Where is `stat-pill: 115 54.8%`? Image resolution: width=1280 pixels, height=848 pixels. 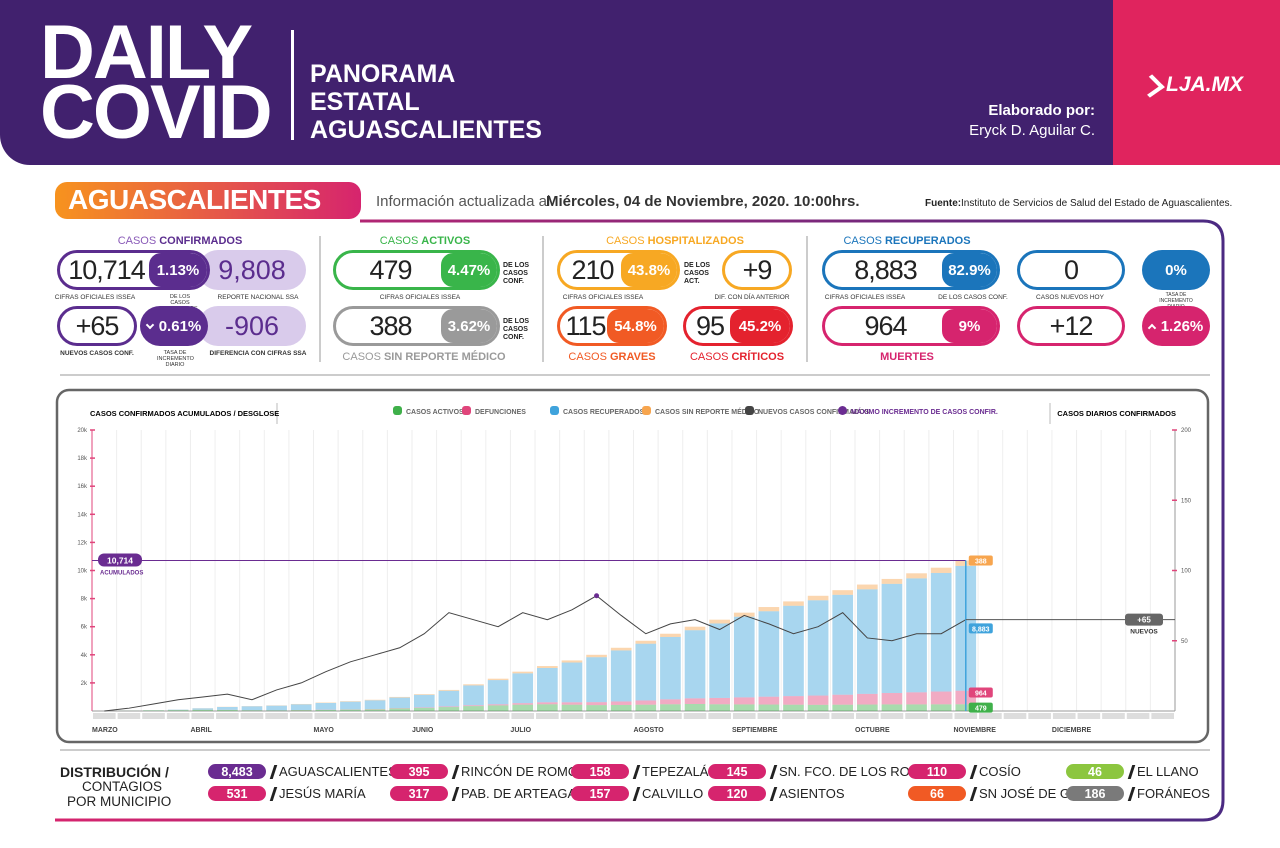 stat-pill: 115 54.8% is located at coordinates (612, 326).